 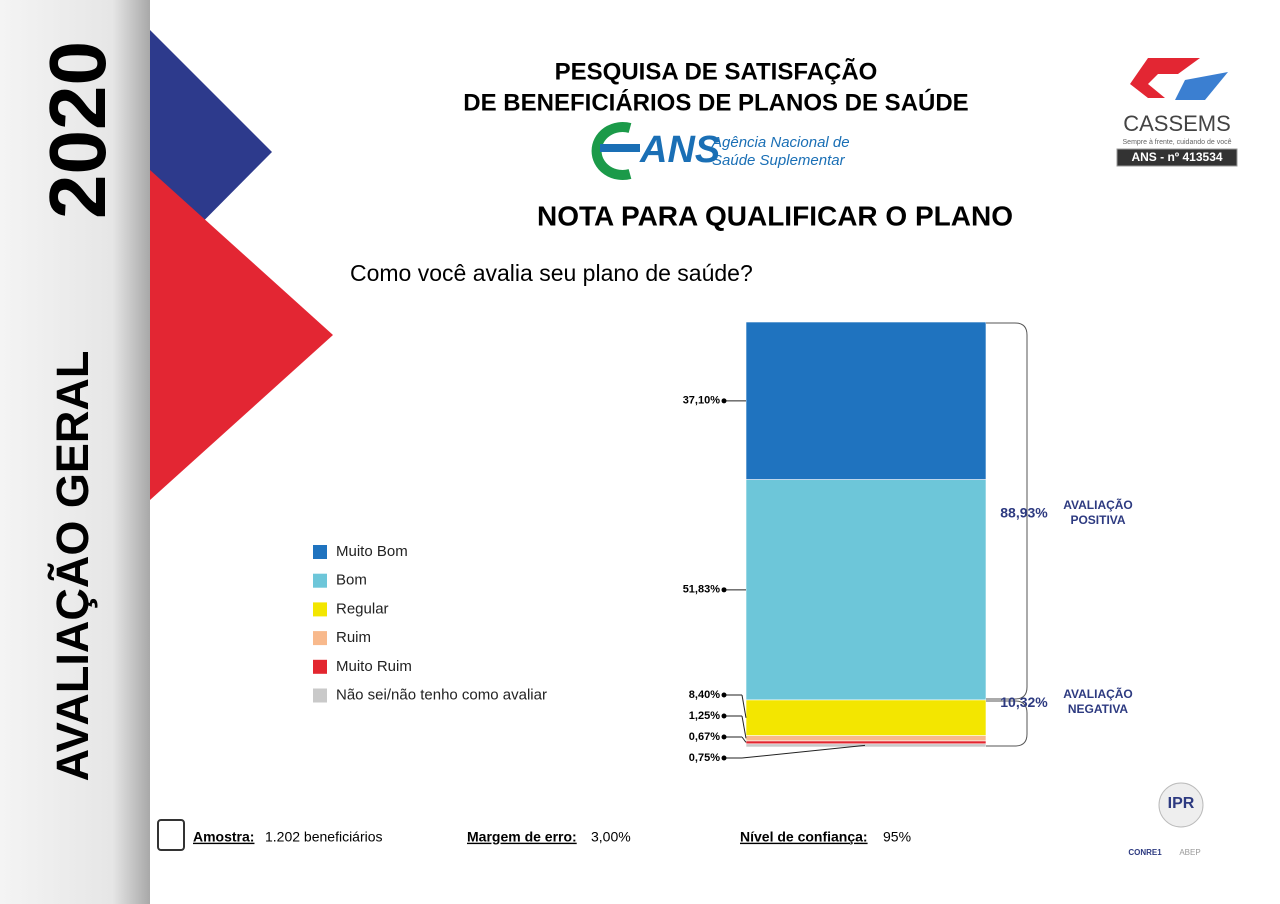 I want to click on chart-subtitle: Como você avalia seu plano de saúde?, so click(x=551, y=273).